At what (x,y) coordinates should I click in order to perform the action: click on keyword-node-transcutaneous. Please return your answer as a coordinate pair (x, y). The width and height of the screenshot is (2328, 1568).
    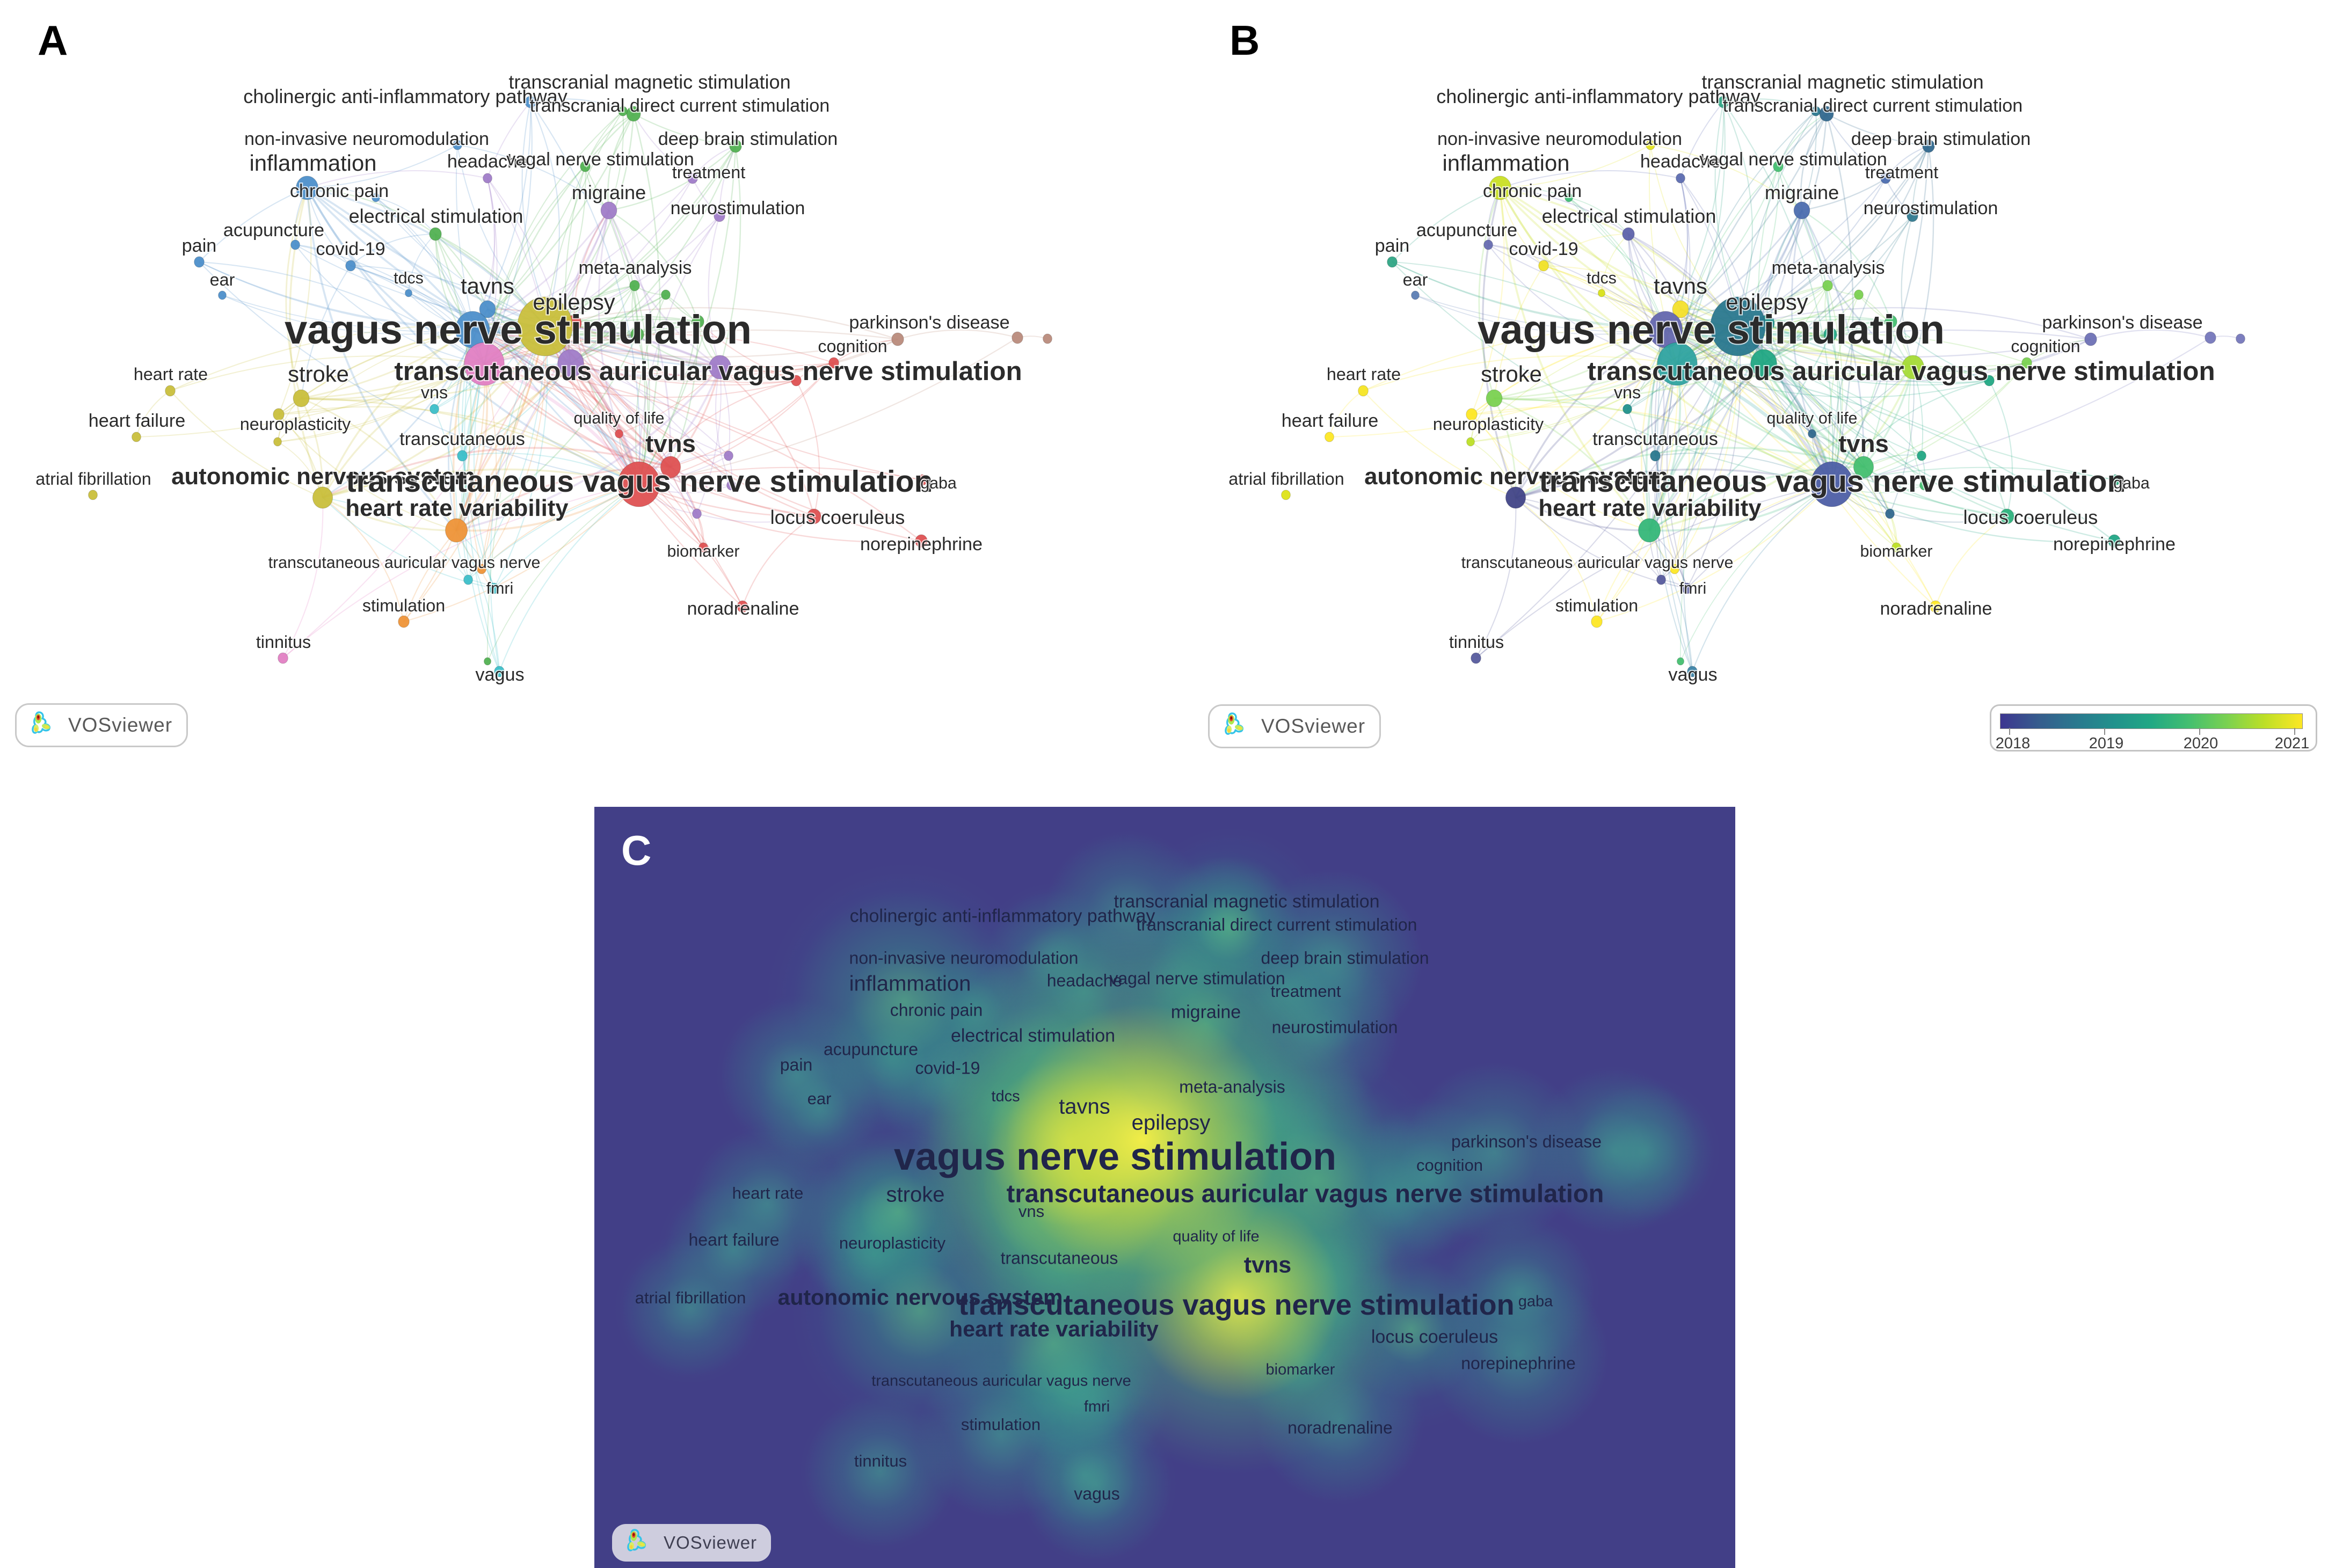
    Looking at the image, I should click on (1656, 456).